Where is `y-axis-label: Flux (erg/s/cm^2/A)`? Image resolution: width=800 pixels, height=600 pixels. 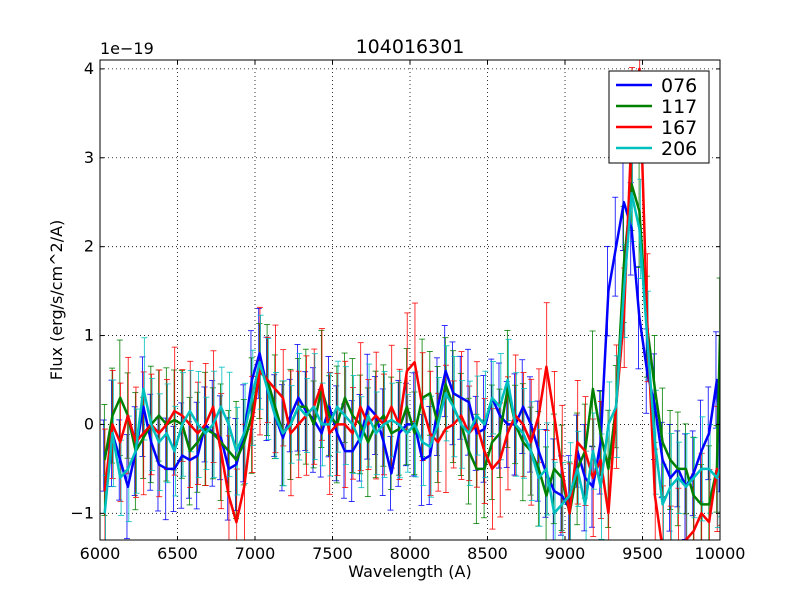
y-axis-label: Flux (erg/s/cm^2/A) is located at coordinates (56, 300).